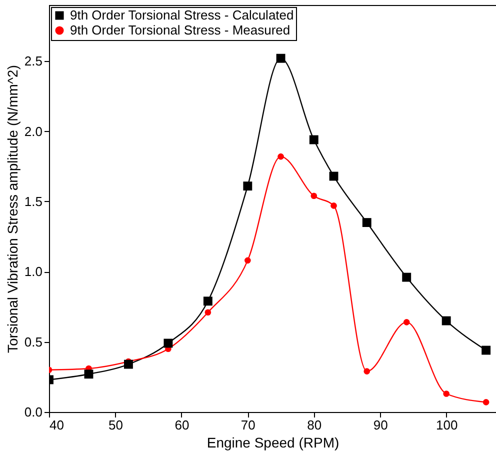  I want to click on x-tick-label: 100, so click(447, 425).